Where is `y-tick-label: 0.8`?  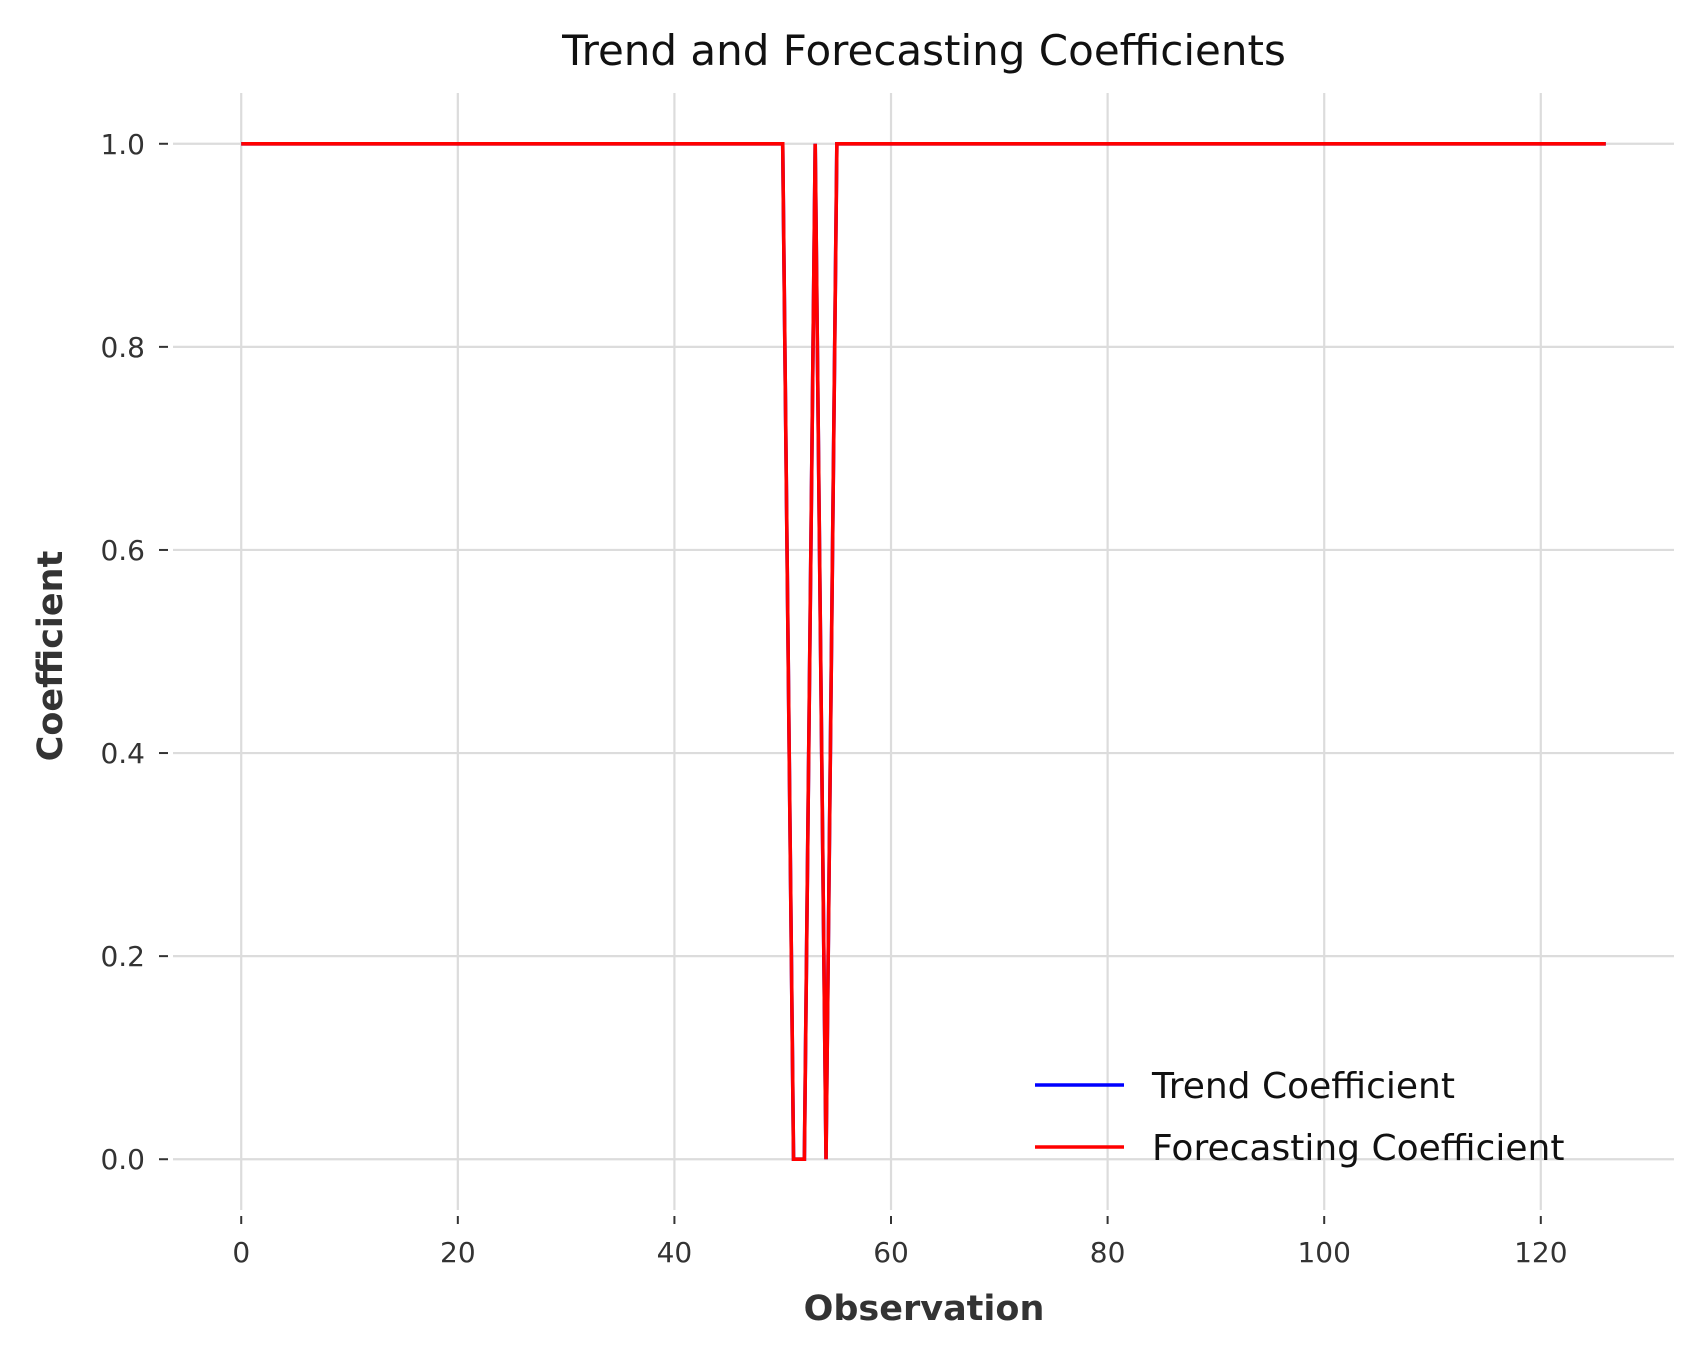
y-tick-label: 0.8 is located at coordinates (122, 347).